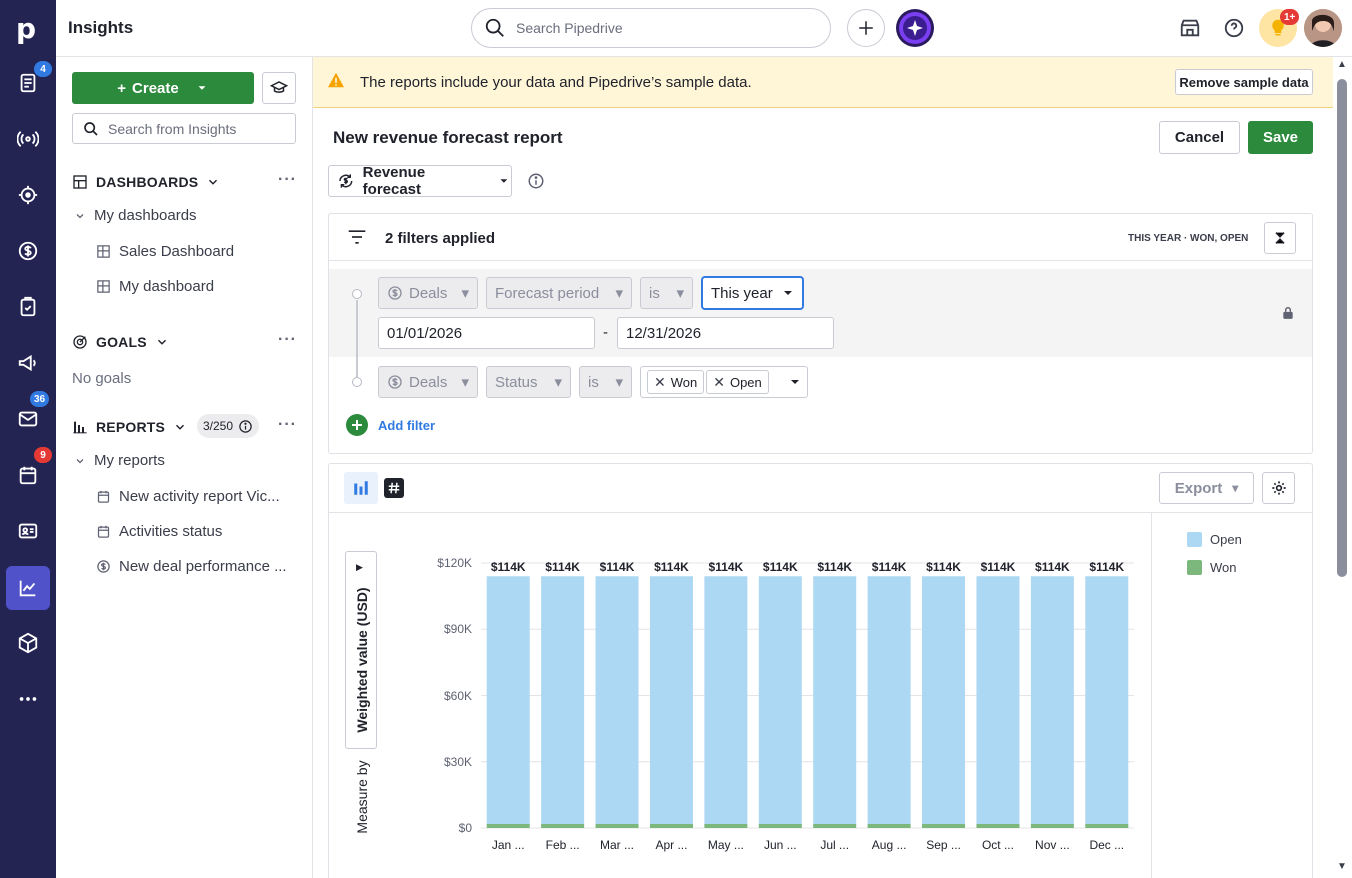 The image size is (1352, 878). What do you see at coordinates (28, 416) in the screenshot?
I see `mail-nav-icon: 36` at bounding box center [28, 416].